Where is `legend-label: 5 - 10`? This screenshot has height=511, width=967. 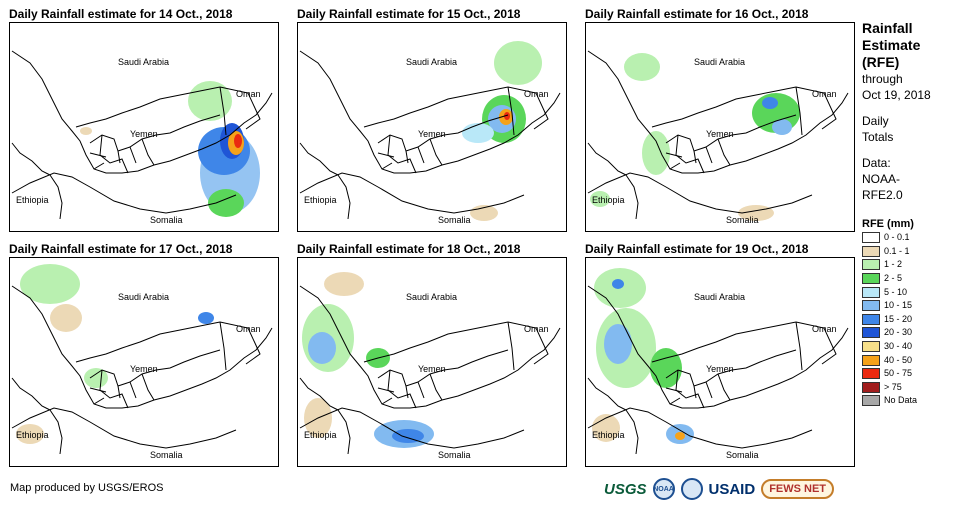 legend-label: 5 - 10 is located at coordinates (896, 291).